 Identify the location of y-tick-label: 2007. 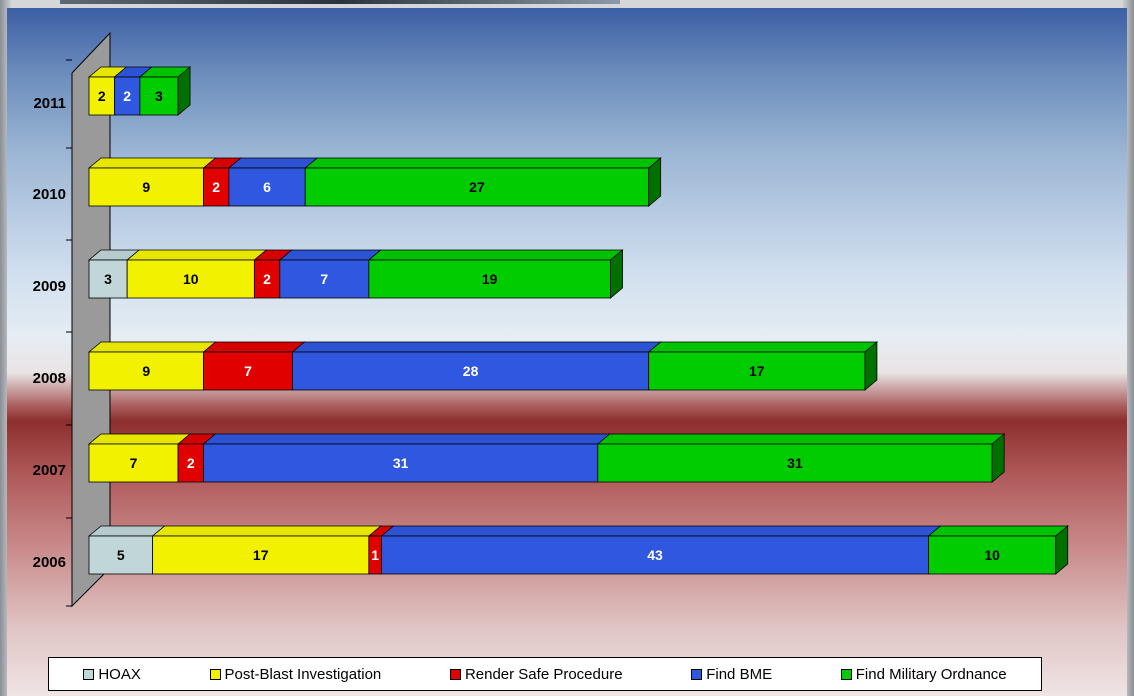
(49, 470).